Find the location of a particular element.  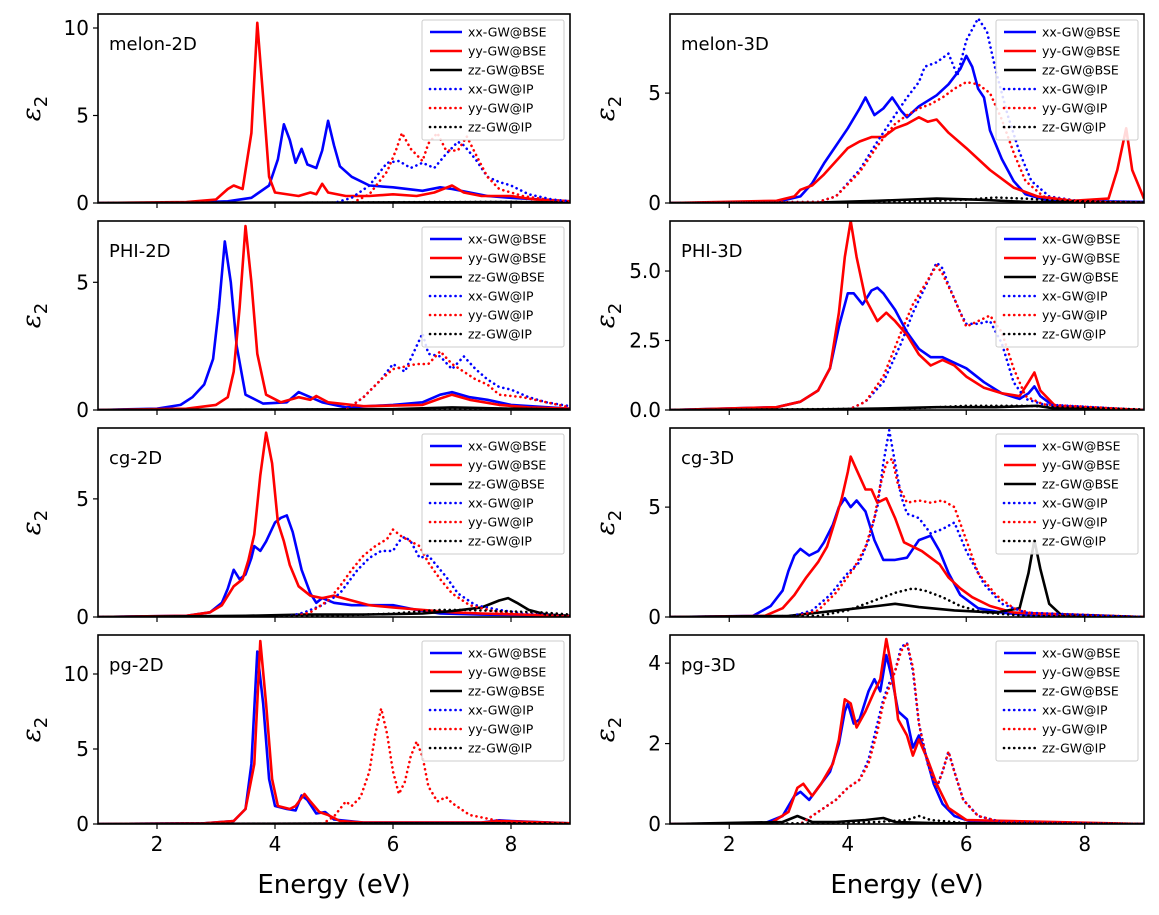

y-tick-label: 2.5 is located at coordinates (645, 341).